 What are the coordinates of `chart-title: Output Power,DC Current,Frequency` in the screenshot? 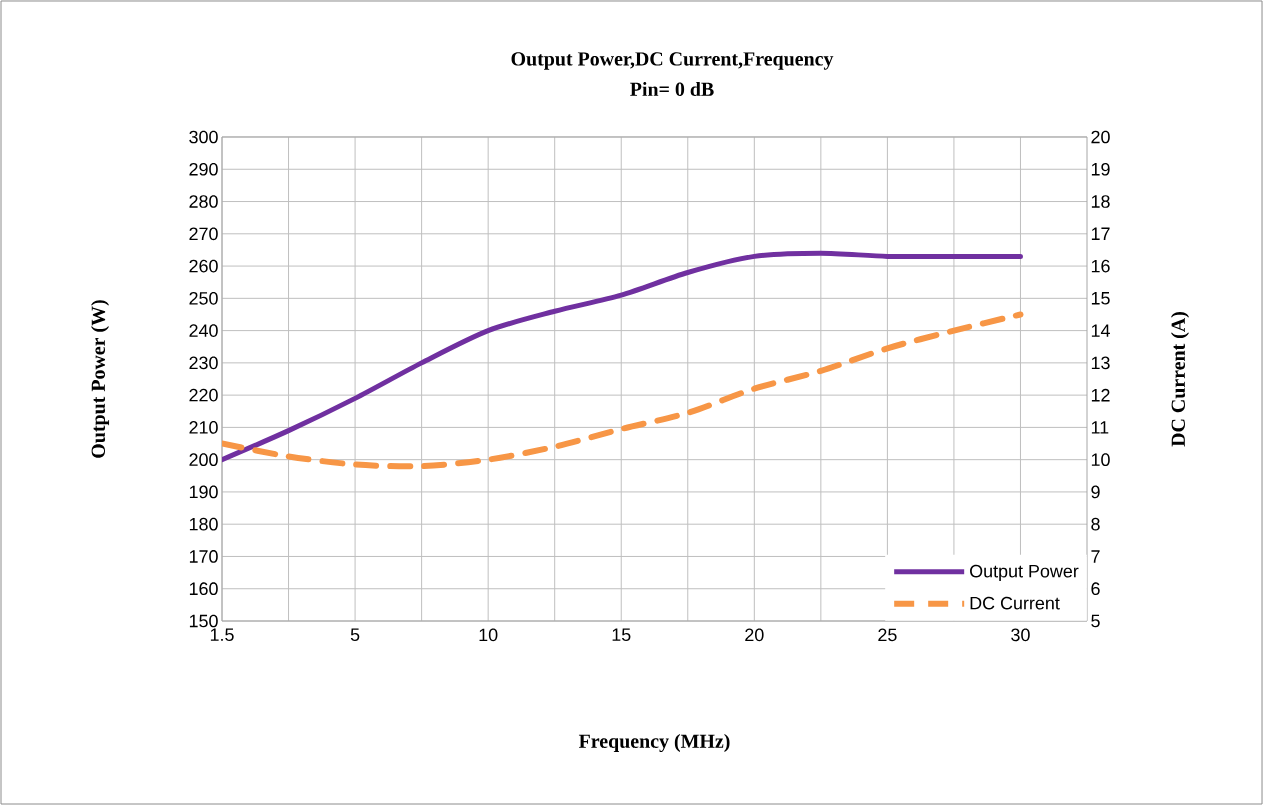 It's located at (672, 61).